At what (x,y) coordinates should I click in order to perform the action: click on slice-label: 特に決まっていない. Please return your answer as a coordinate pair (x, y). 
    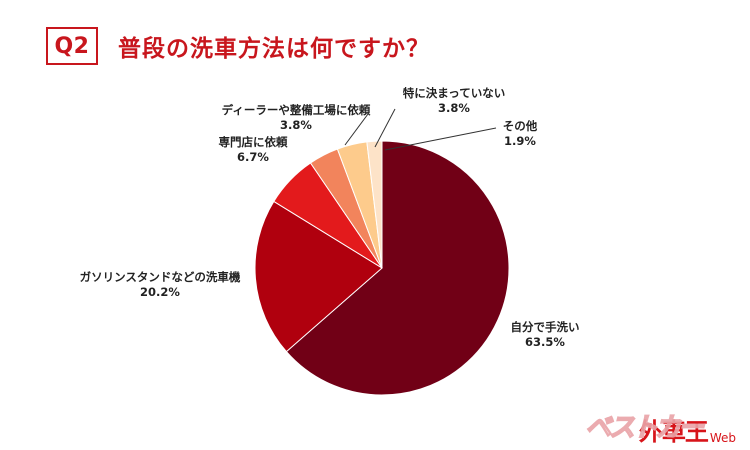
    Looking at the image, I should click on (454, 93).